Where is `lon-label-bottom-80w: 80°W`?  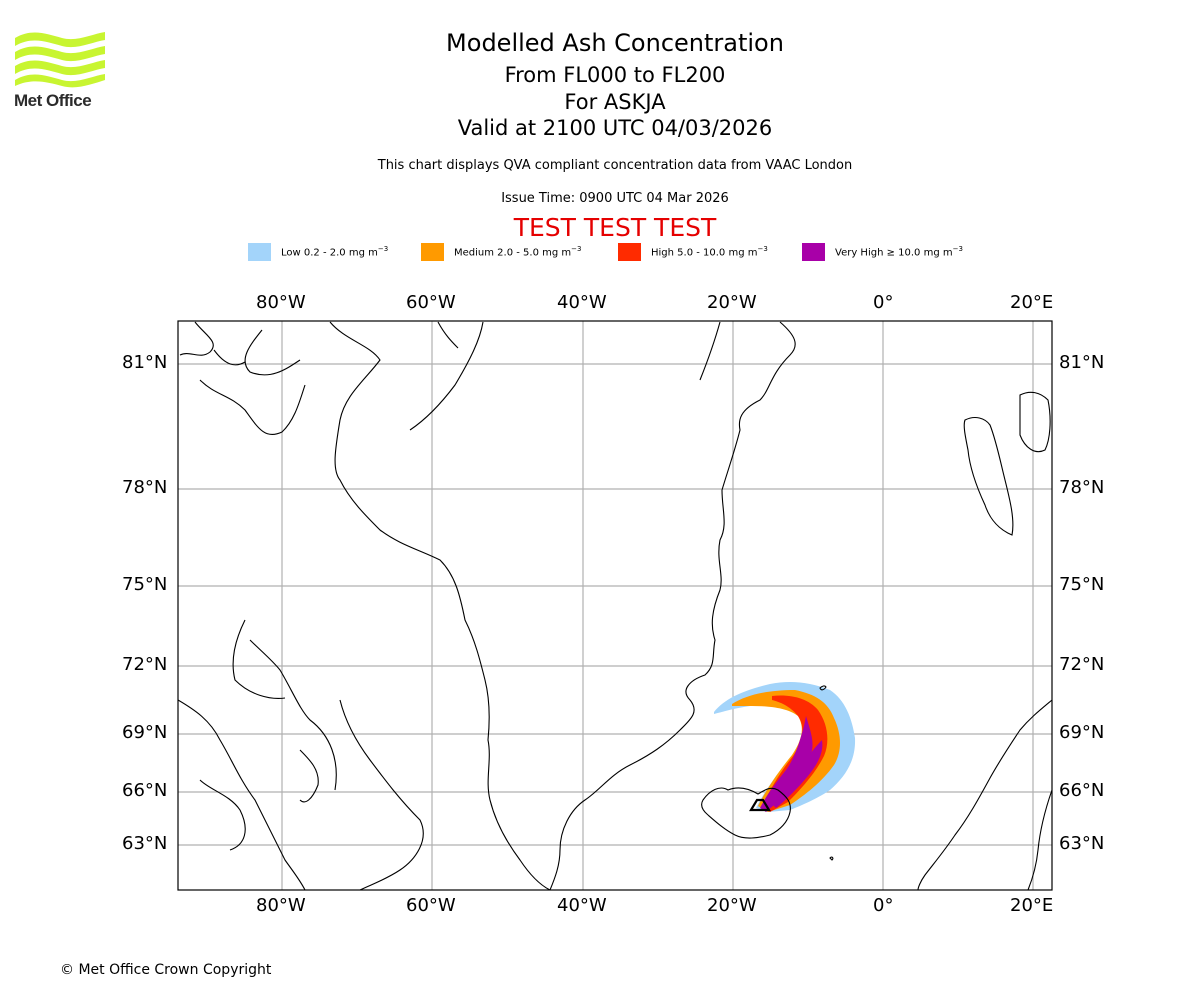 lon-label-bottom-80w: 80°W is located at coordinates (281, 905).